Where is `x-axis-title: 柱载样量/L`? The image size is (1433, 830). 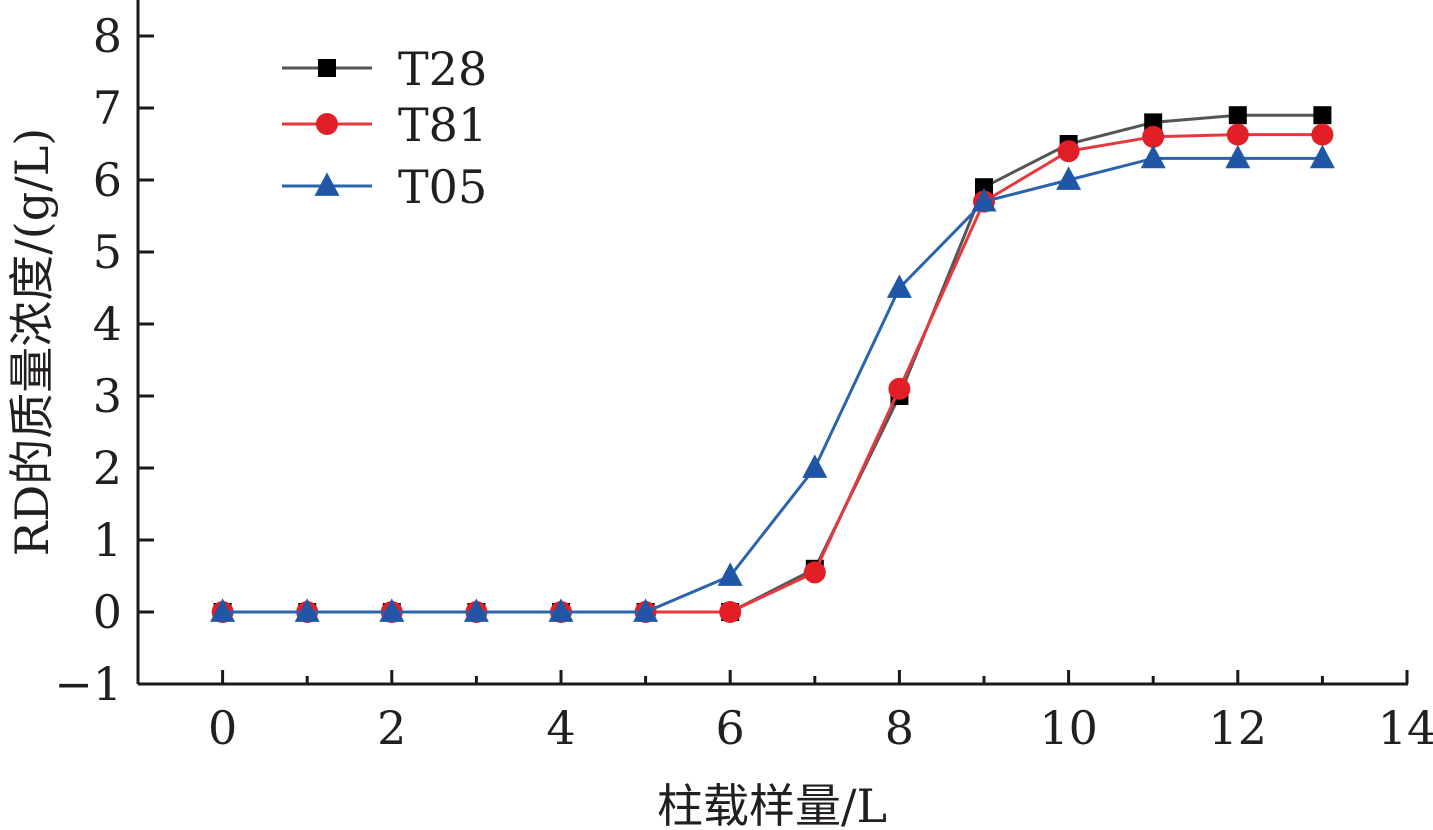 x-axis-title: 柱载样量/L is located at coordinates (772, 804).